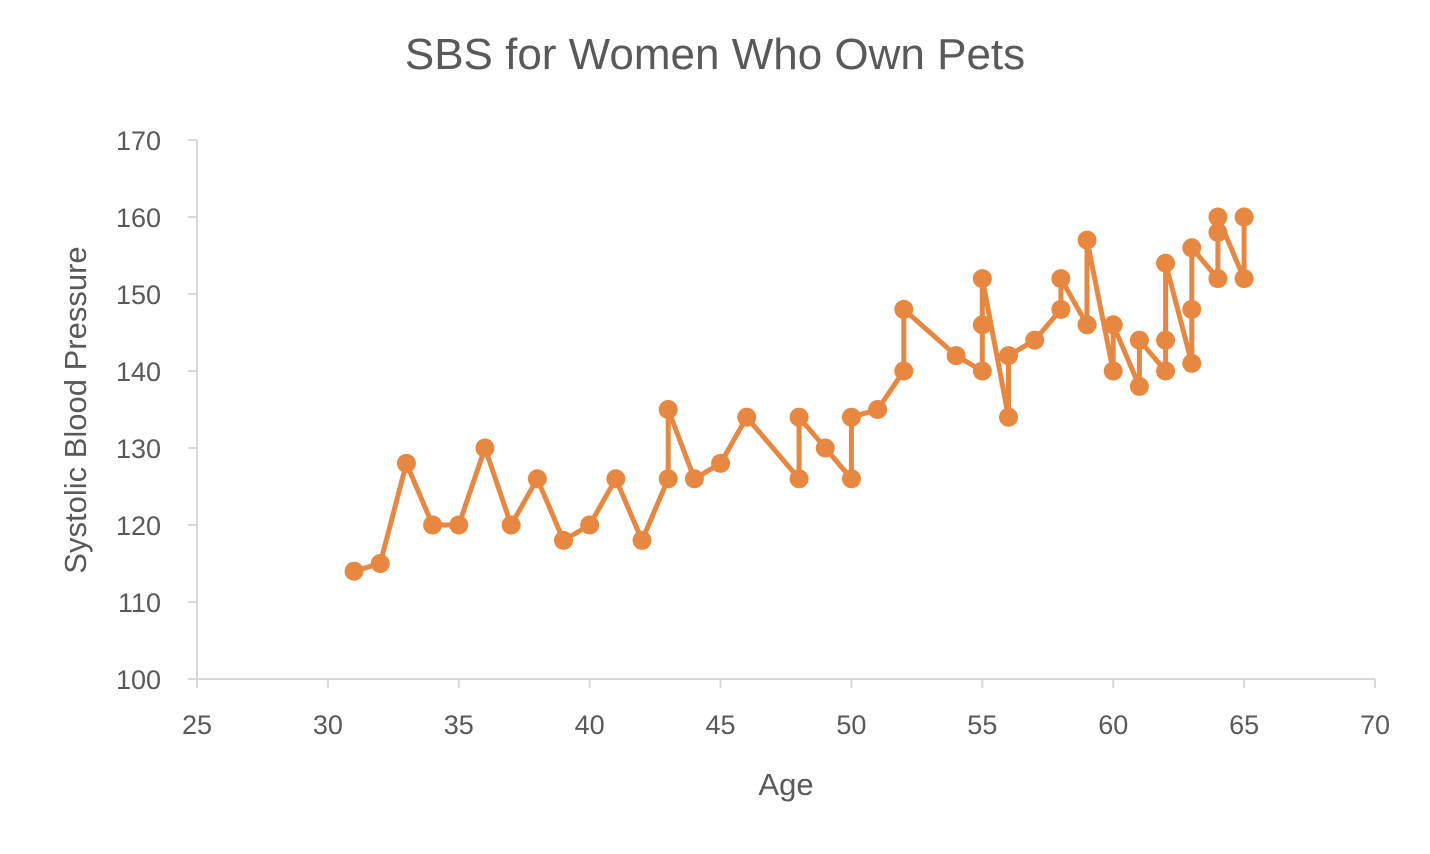  What do you see at coordinates (197, 725) in the screenshot?
I see `x-tick-label: 25` at bounding box center [197, 725].